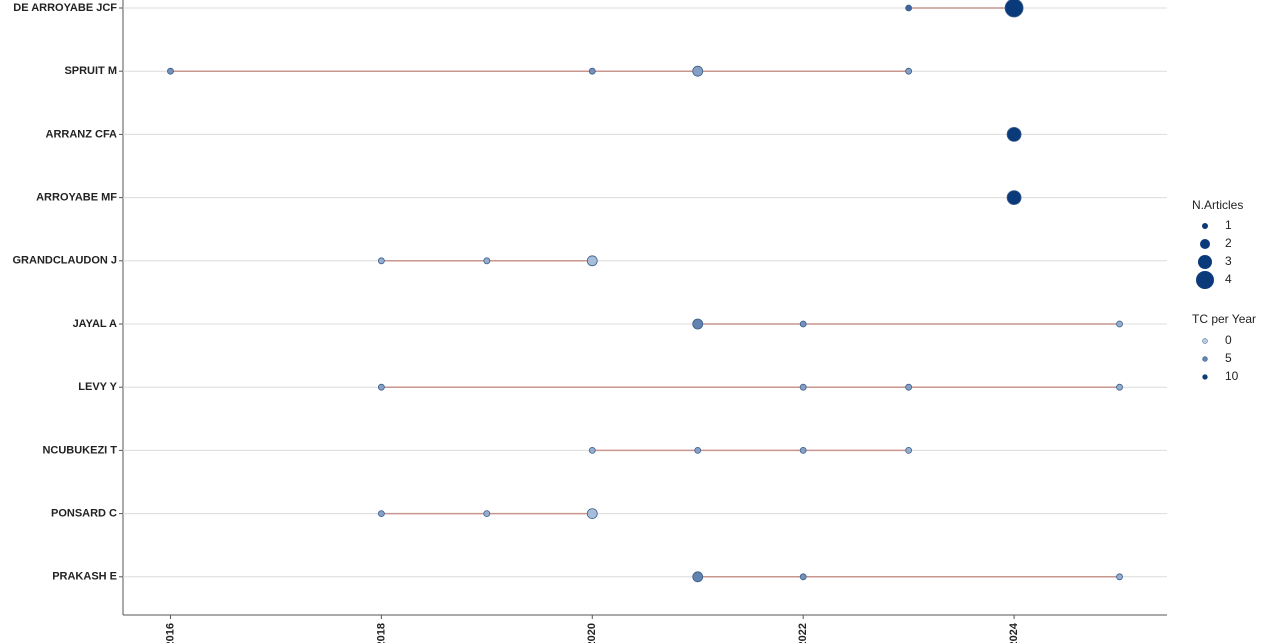  Describe the element at coordinates (1014, 632) in the screenshot. I see `x-tick-label: 2024` at that location.